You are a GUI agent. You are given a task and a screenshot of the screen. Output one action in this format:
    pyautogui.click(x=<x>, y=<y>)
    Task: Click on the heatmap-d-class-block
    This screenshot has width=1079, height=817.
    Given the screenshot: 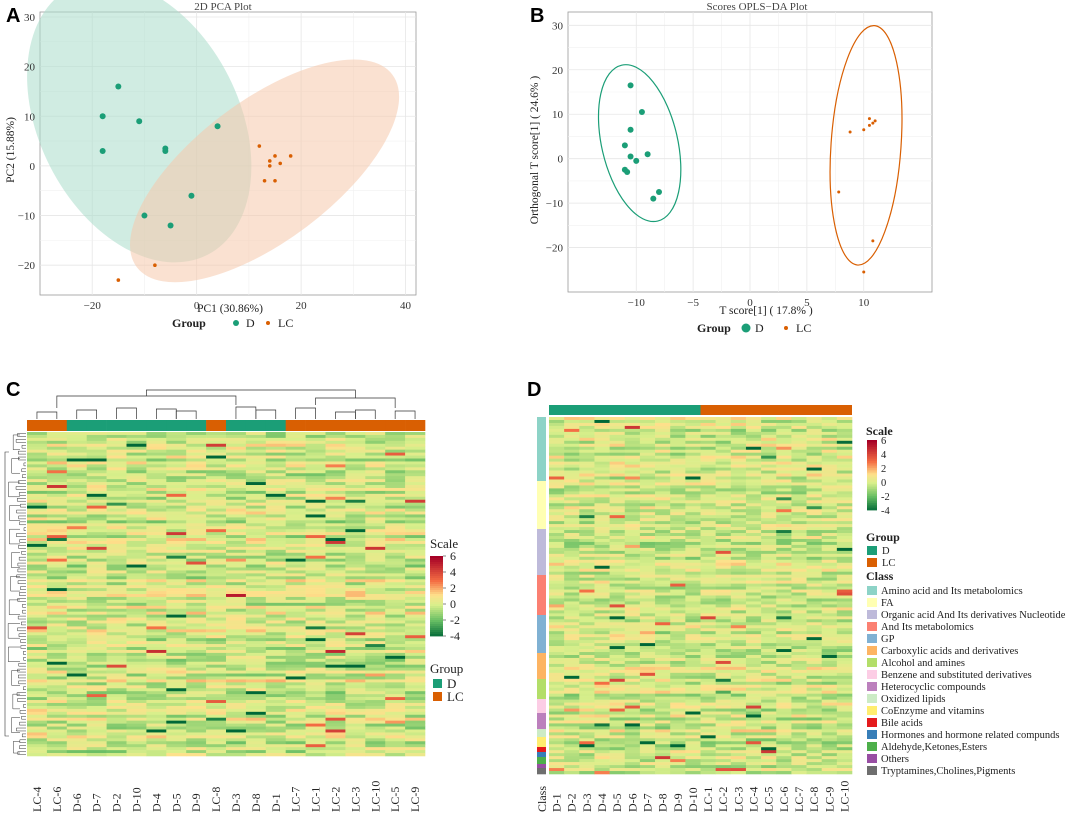 What is the action you would take?
    pyautogui.click(x=541, y=505)
    